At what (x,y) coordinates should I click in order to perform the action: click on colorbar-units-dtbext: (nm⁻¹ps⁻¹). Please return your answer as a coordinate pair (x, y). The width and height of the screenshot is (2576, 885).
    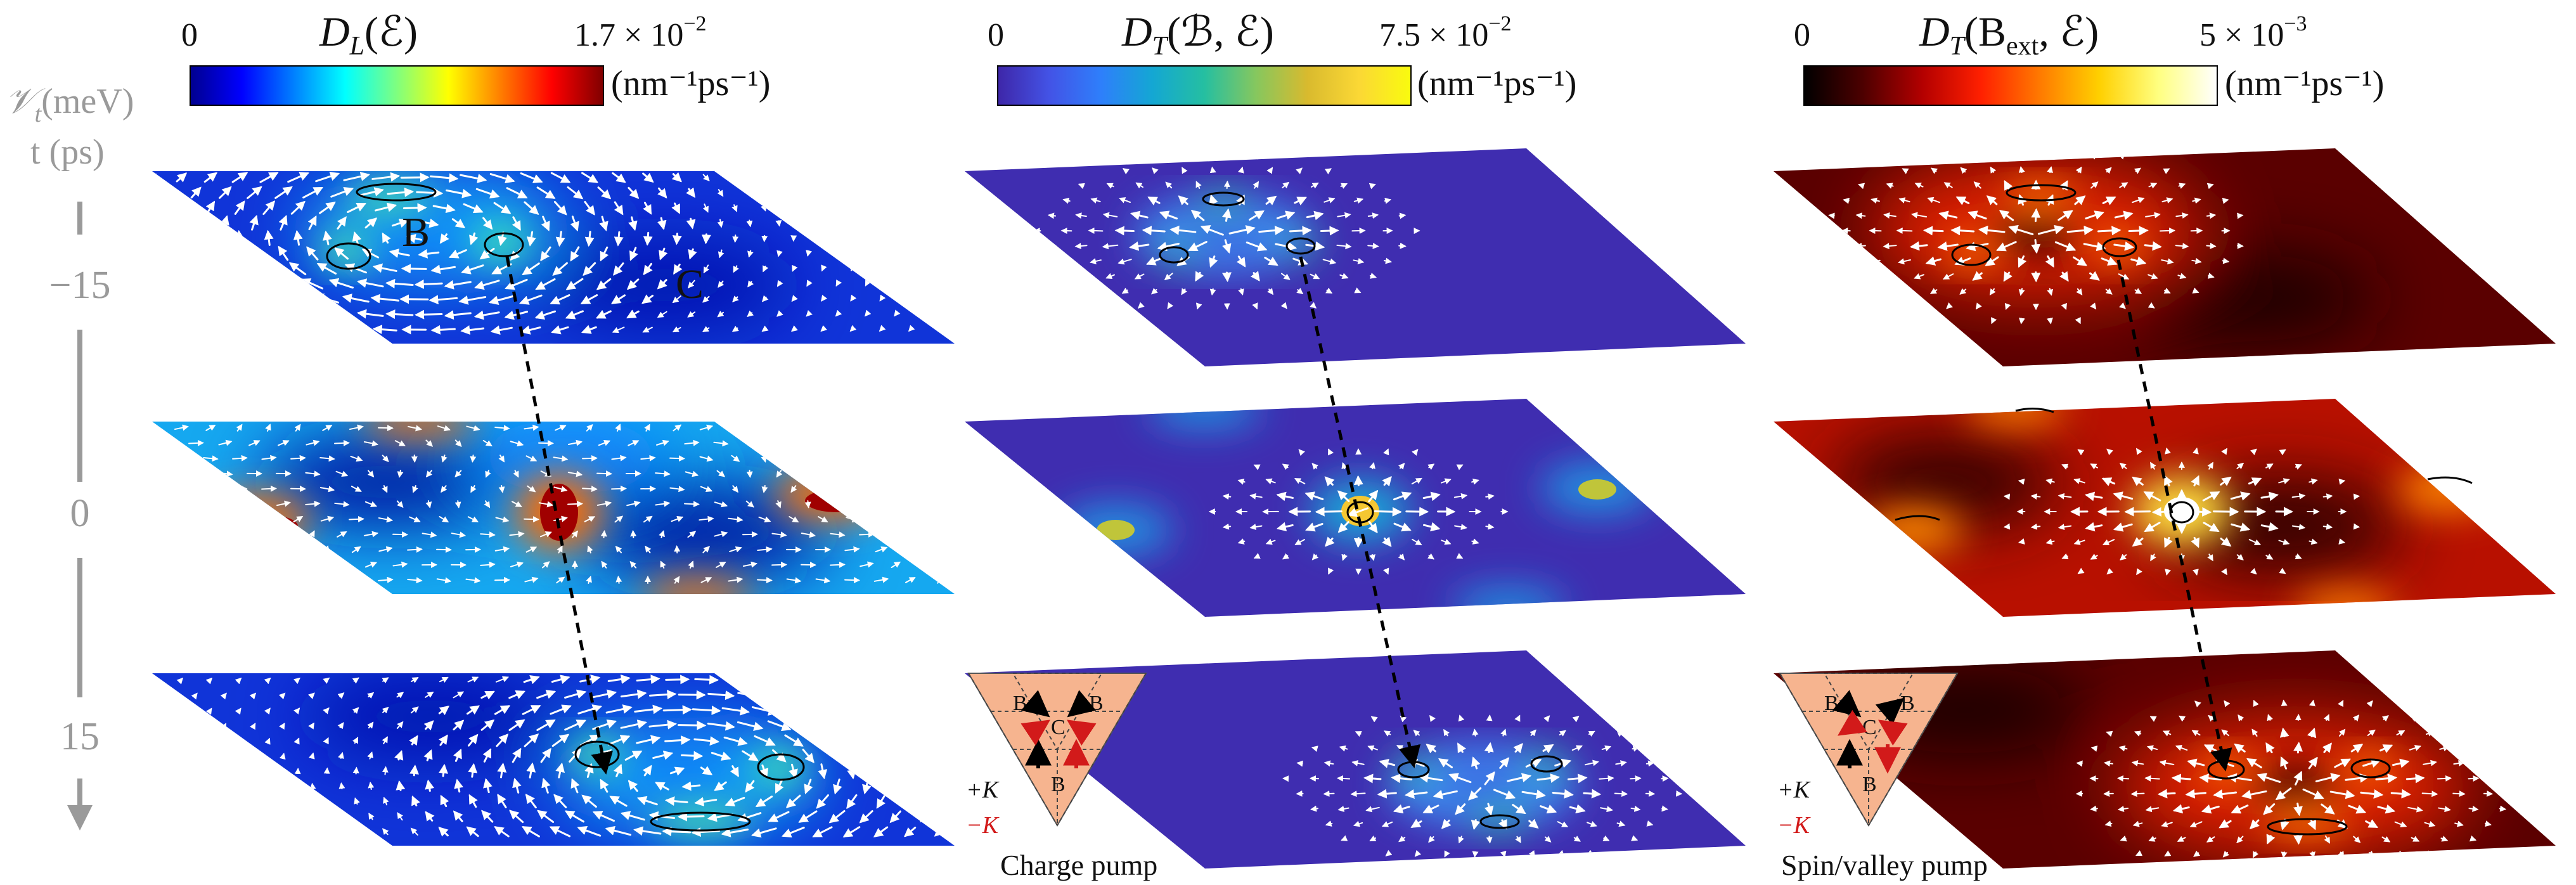
    Looking at the image, I should click on (2304, 83).